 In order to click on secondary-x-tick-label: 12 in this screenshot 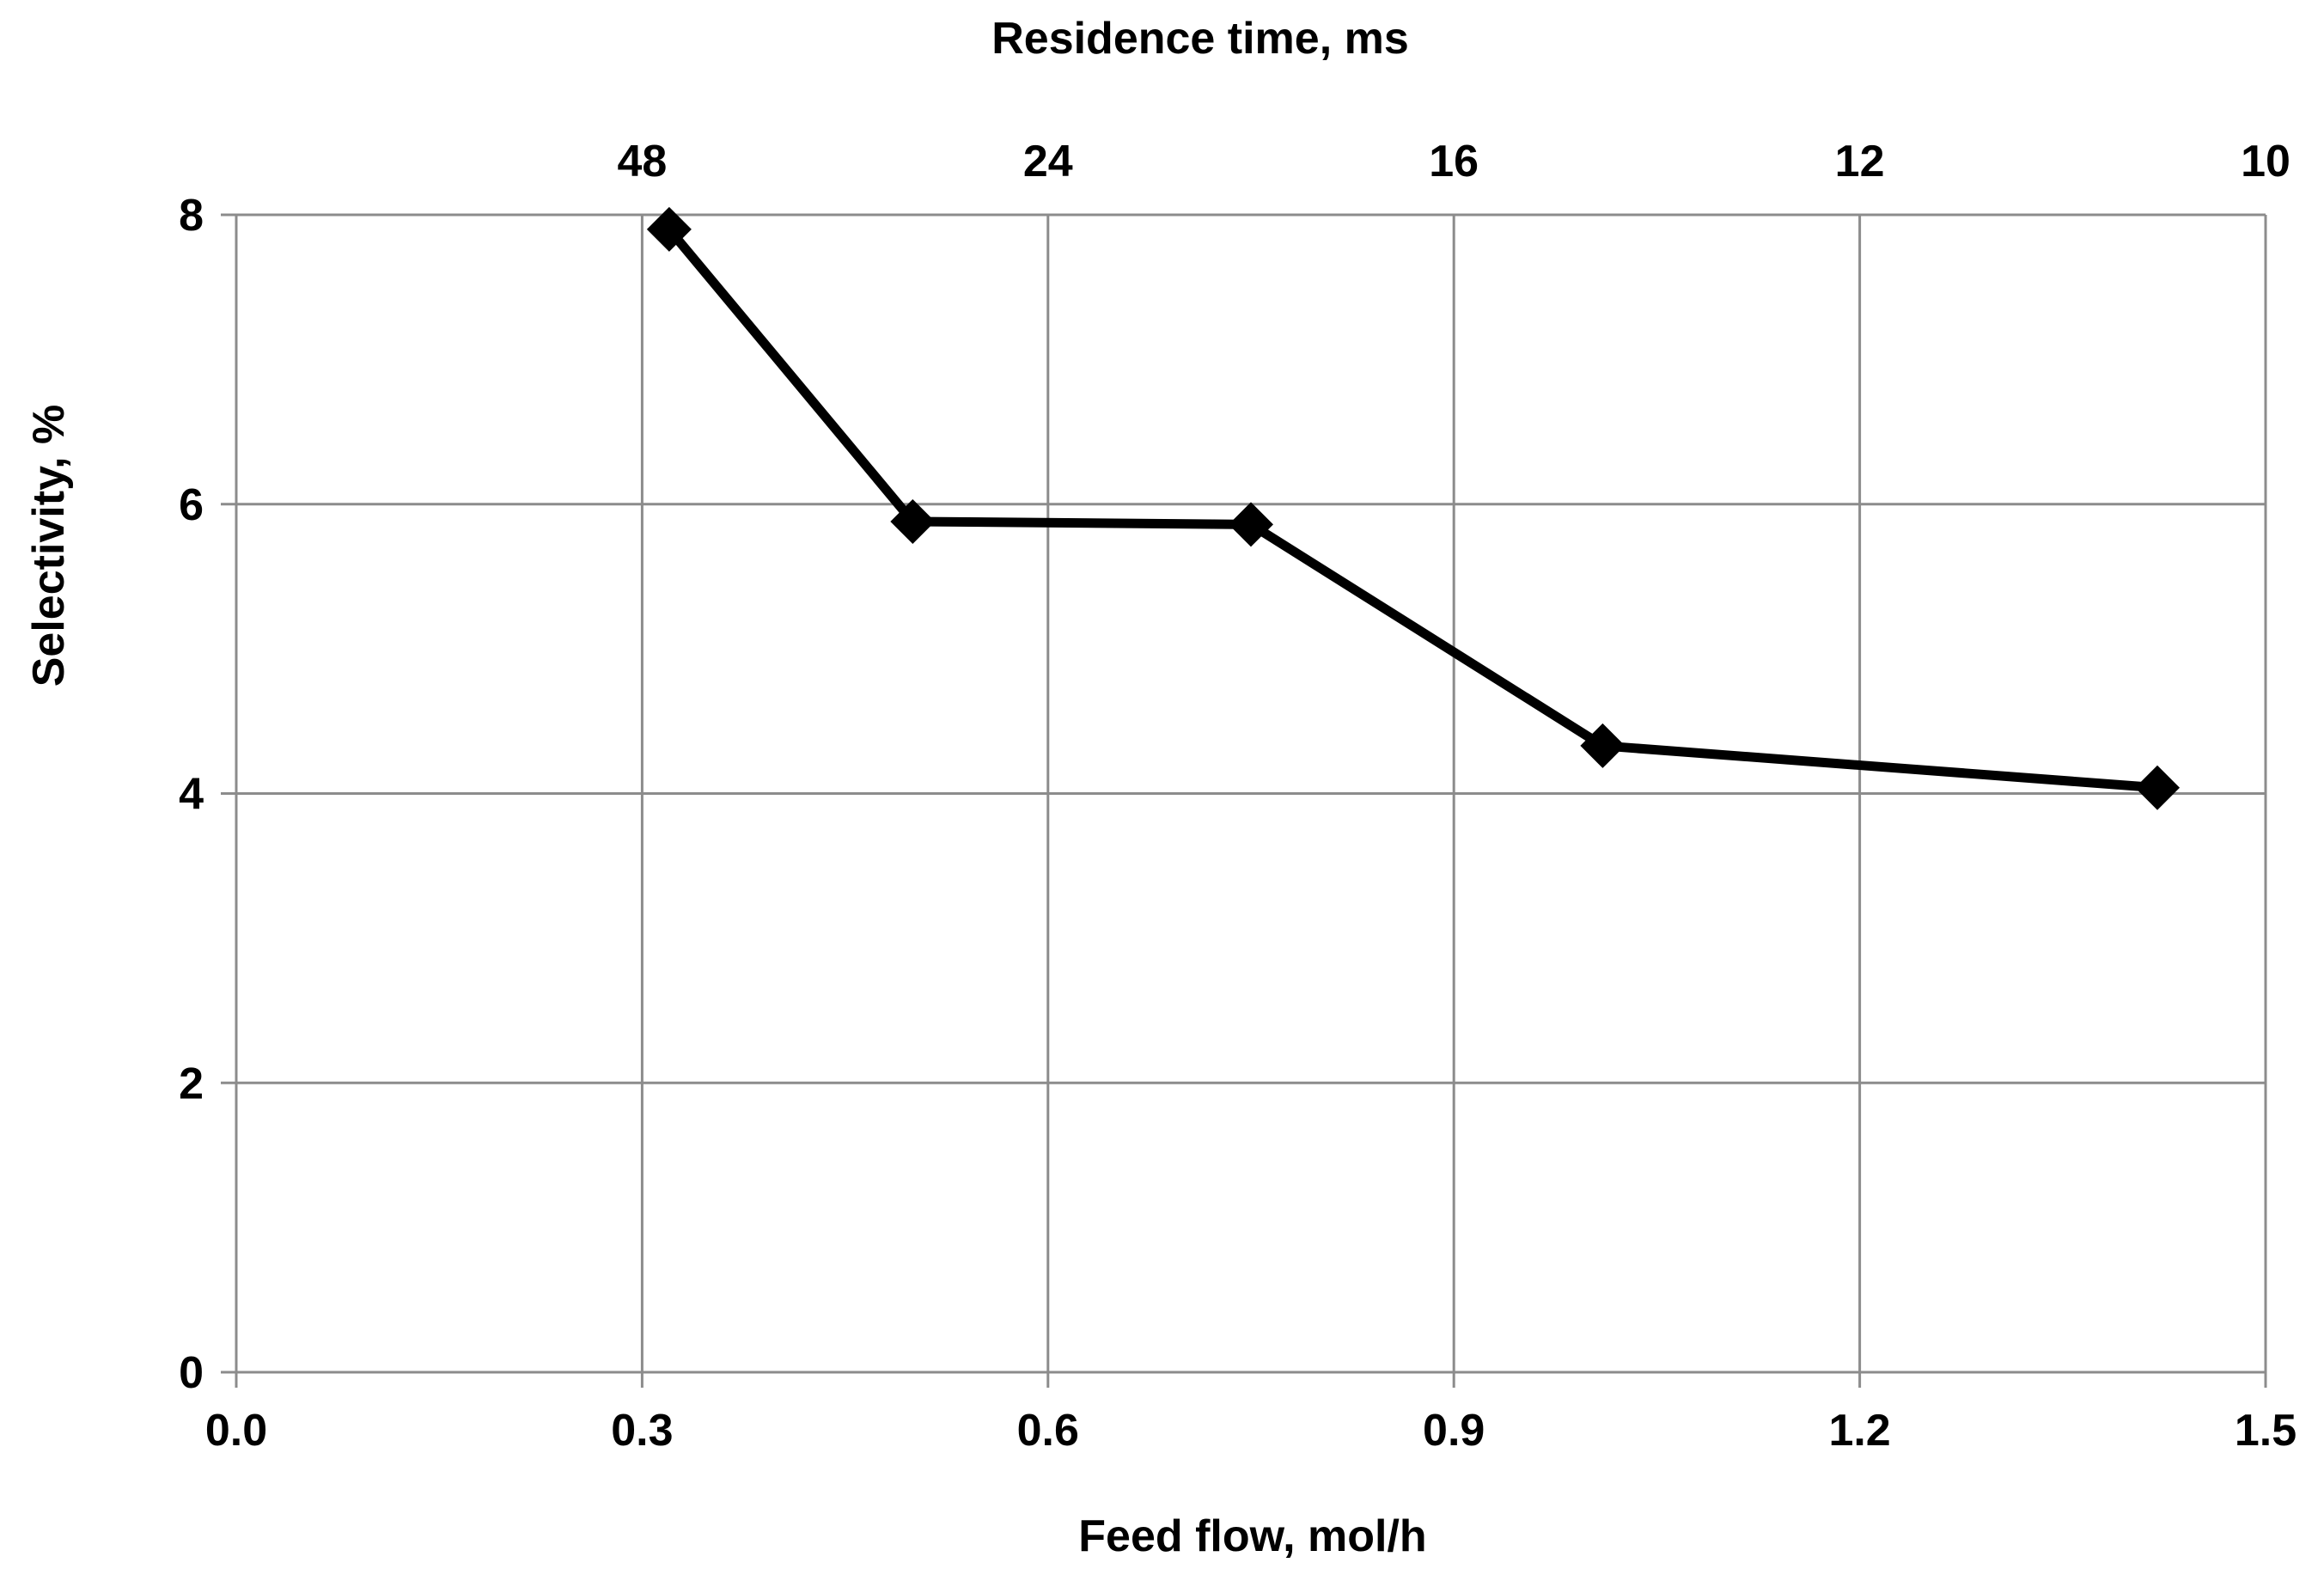, I will do `click(1860, 161)`.